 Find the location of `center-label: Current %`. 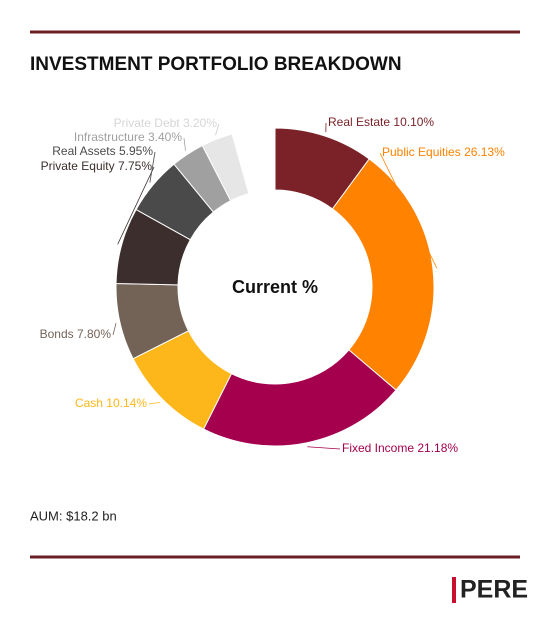

center-label: Current % is located at coordinates (275, 287).